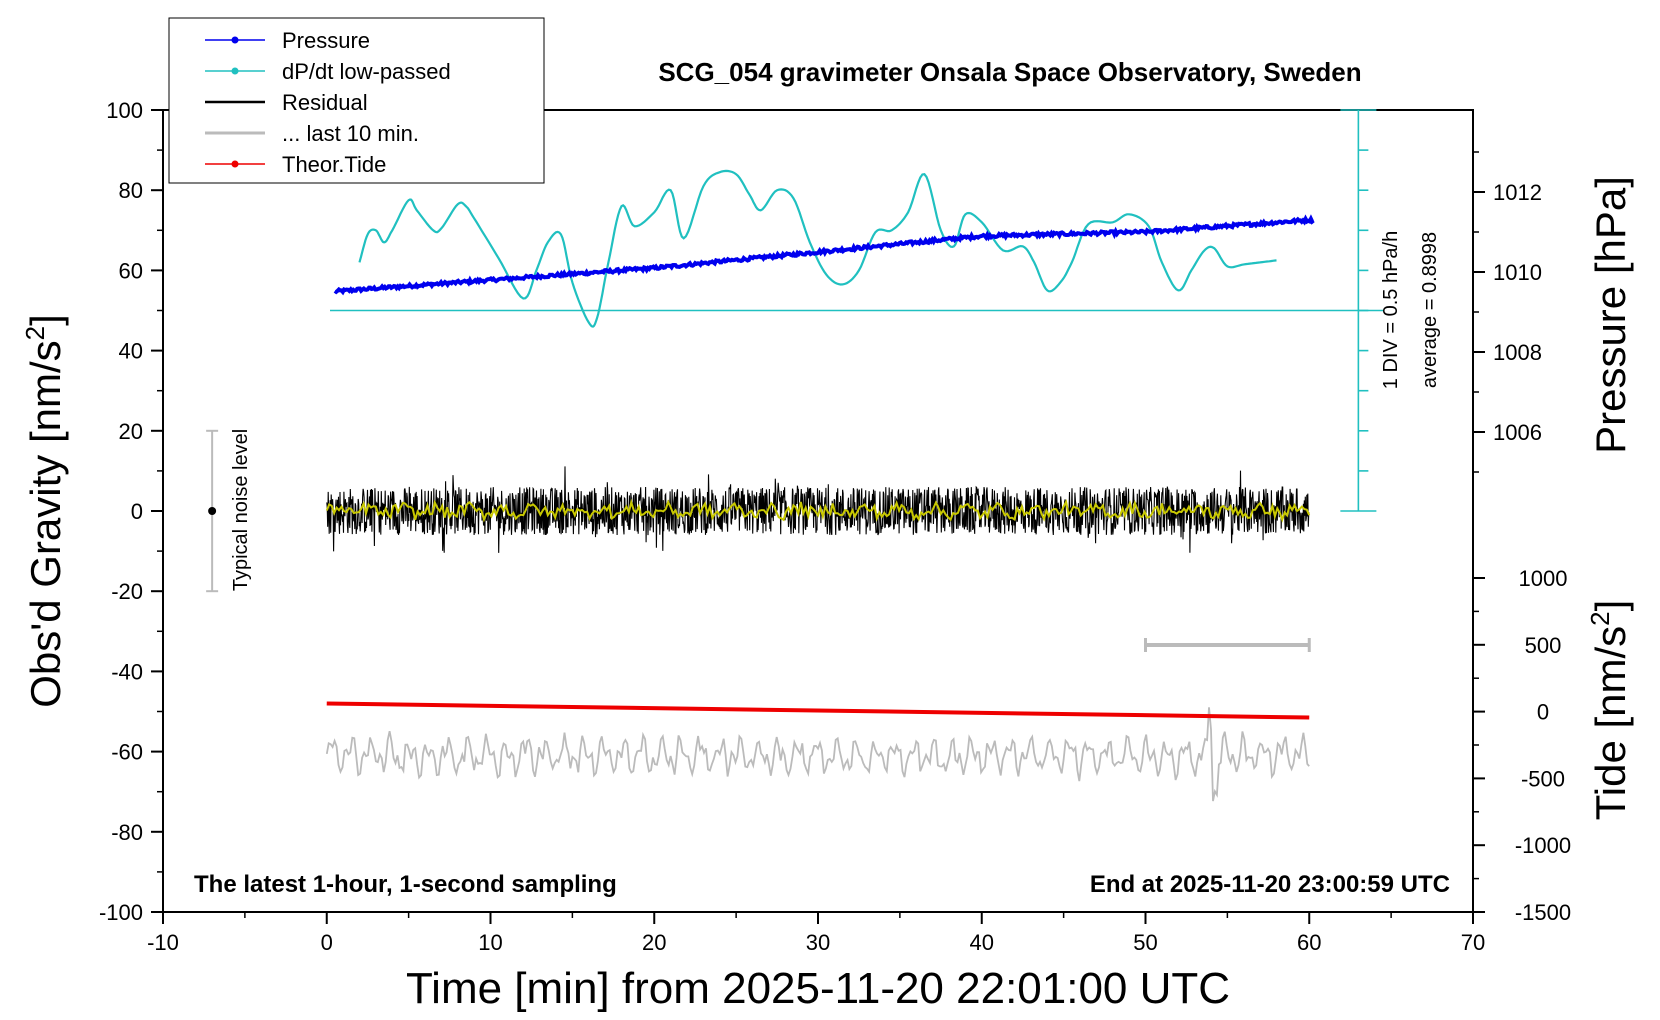 The width and height of the screenshot is (1660, 1020). I want to click on x-tick-label: 30, so click(818, 942).